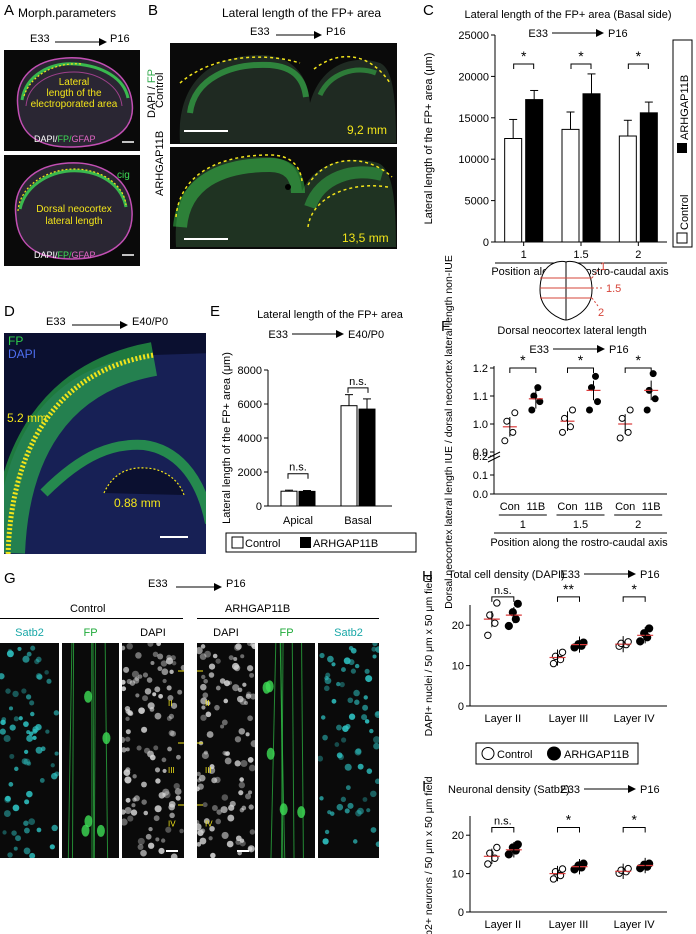 This screenshot has width=696, height=934. What do you see at coordinates (10, 578) in the screenshot?
I see `panel-label-g: G` at bounding box center [10, 578].